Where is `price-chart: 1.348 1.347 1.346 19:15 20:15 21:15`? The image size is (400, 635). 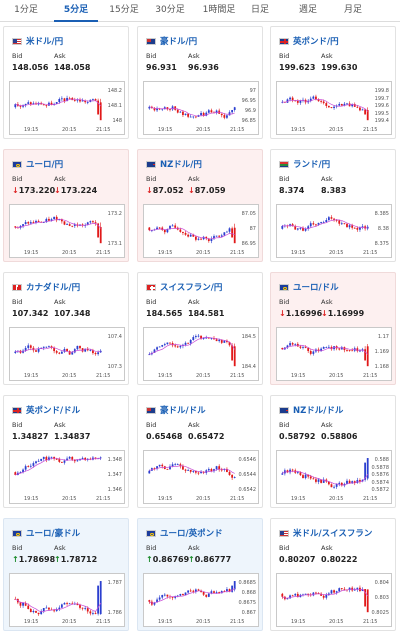 price-chart: 1.348 1.347 1.346 19:15 20:15 21:15 is located at coordinates (67, 477).